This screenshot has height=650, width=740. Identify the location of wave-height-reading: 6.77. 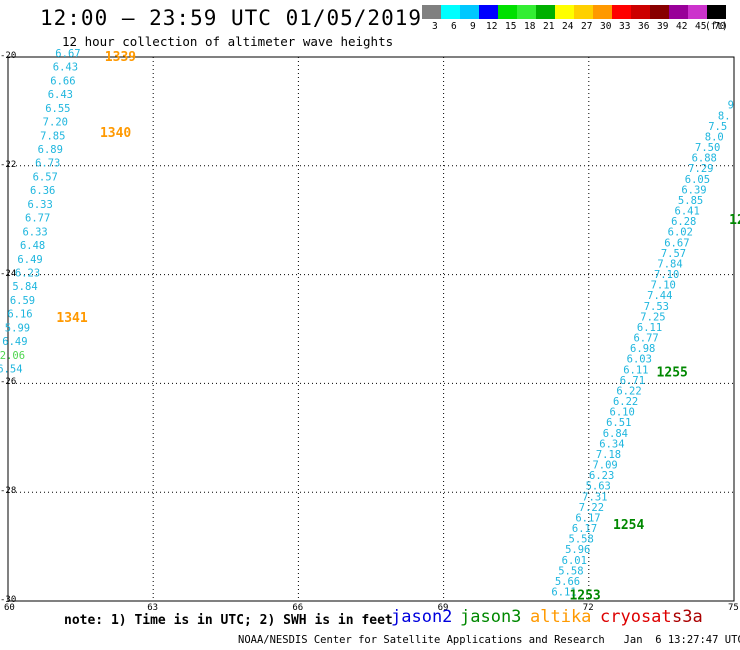
(37, 219).